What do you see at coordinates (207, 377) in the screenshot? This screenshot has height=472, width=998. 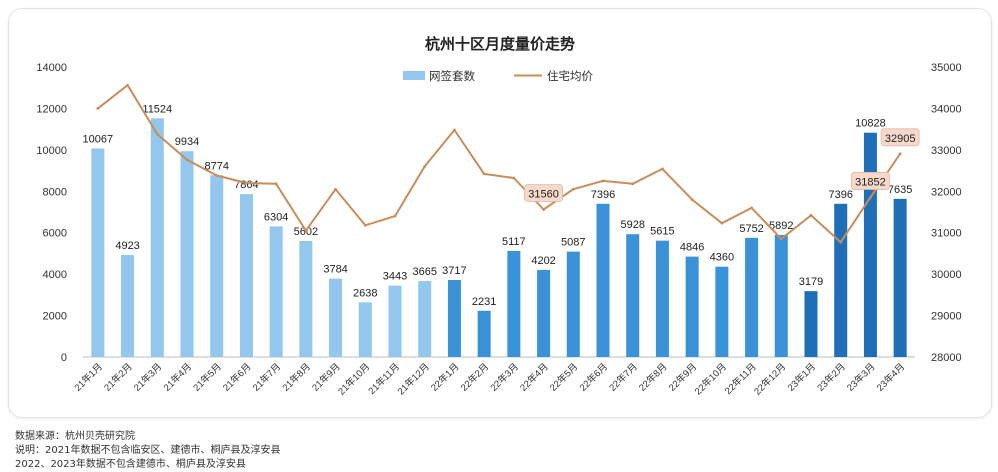 I see `x-tick-label: 21年5月` at bounding box center [207, 377].